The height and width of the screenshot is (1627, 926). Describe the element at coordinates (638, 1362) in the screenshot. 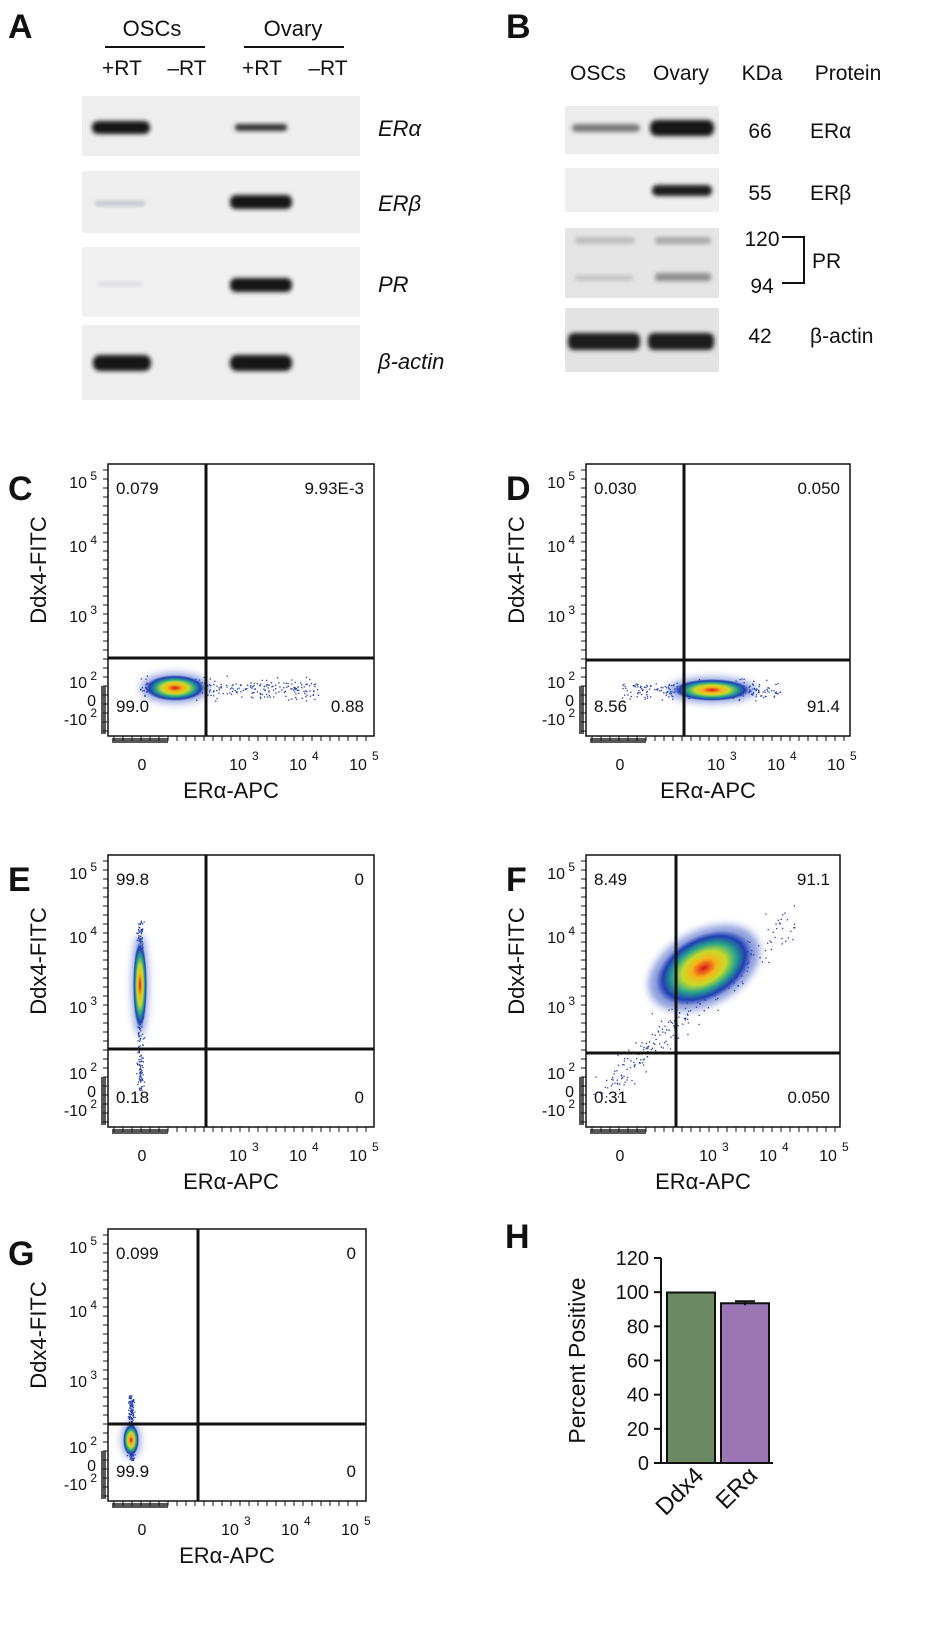

I see `y-tick-label: 60` at that location.